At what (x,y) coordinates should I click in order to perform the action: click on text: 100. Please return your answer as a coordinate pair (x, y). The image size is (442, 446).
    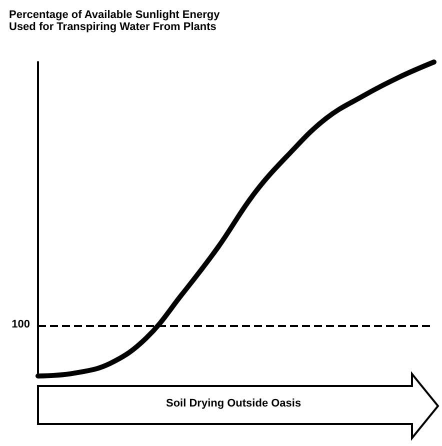
    Looking at the image, I should click on (21, 324).